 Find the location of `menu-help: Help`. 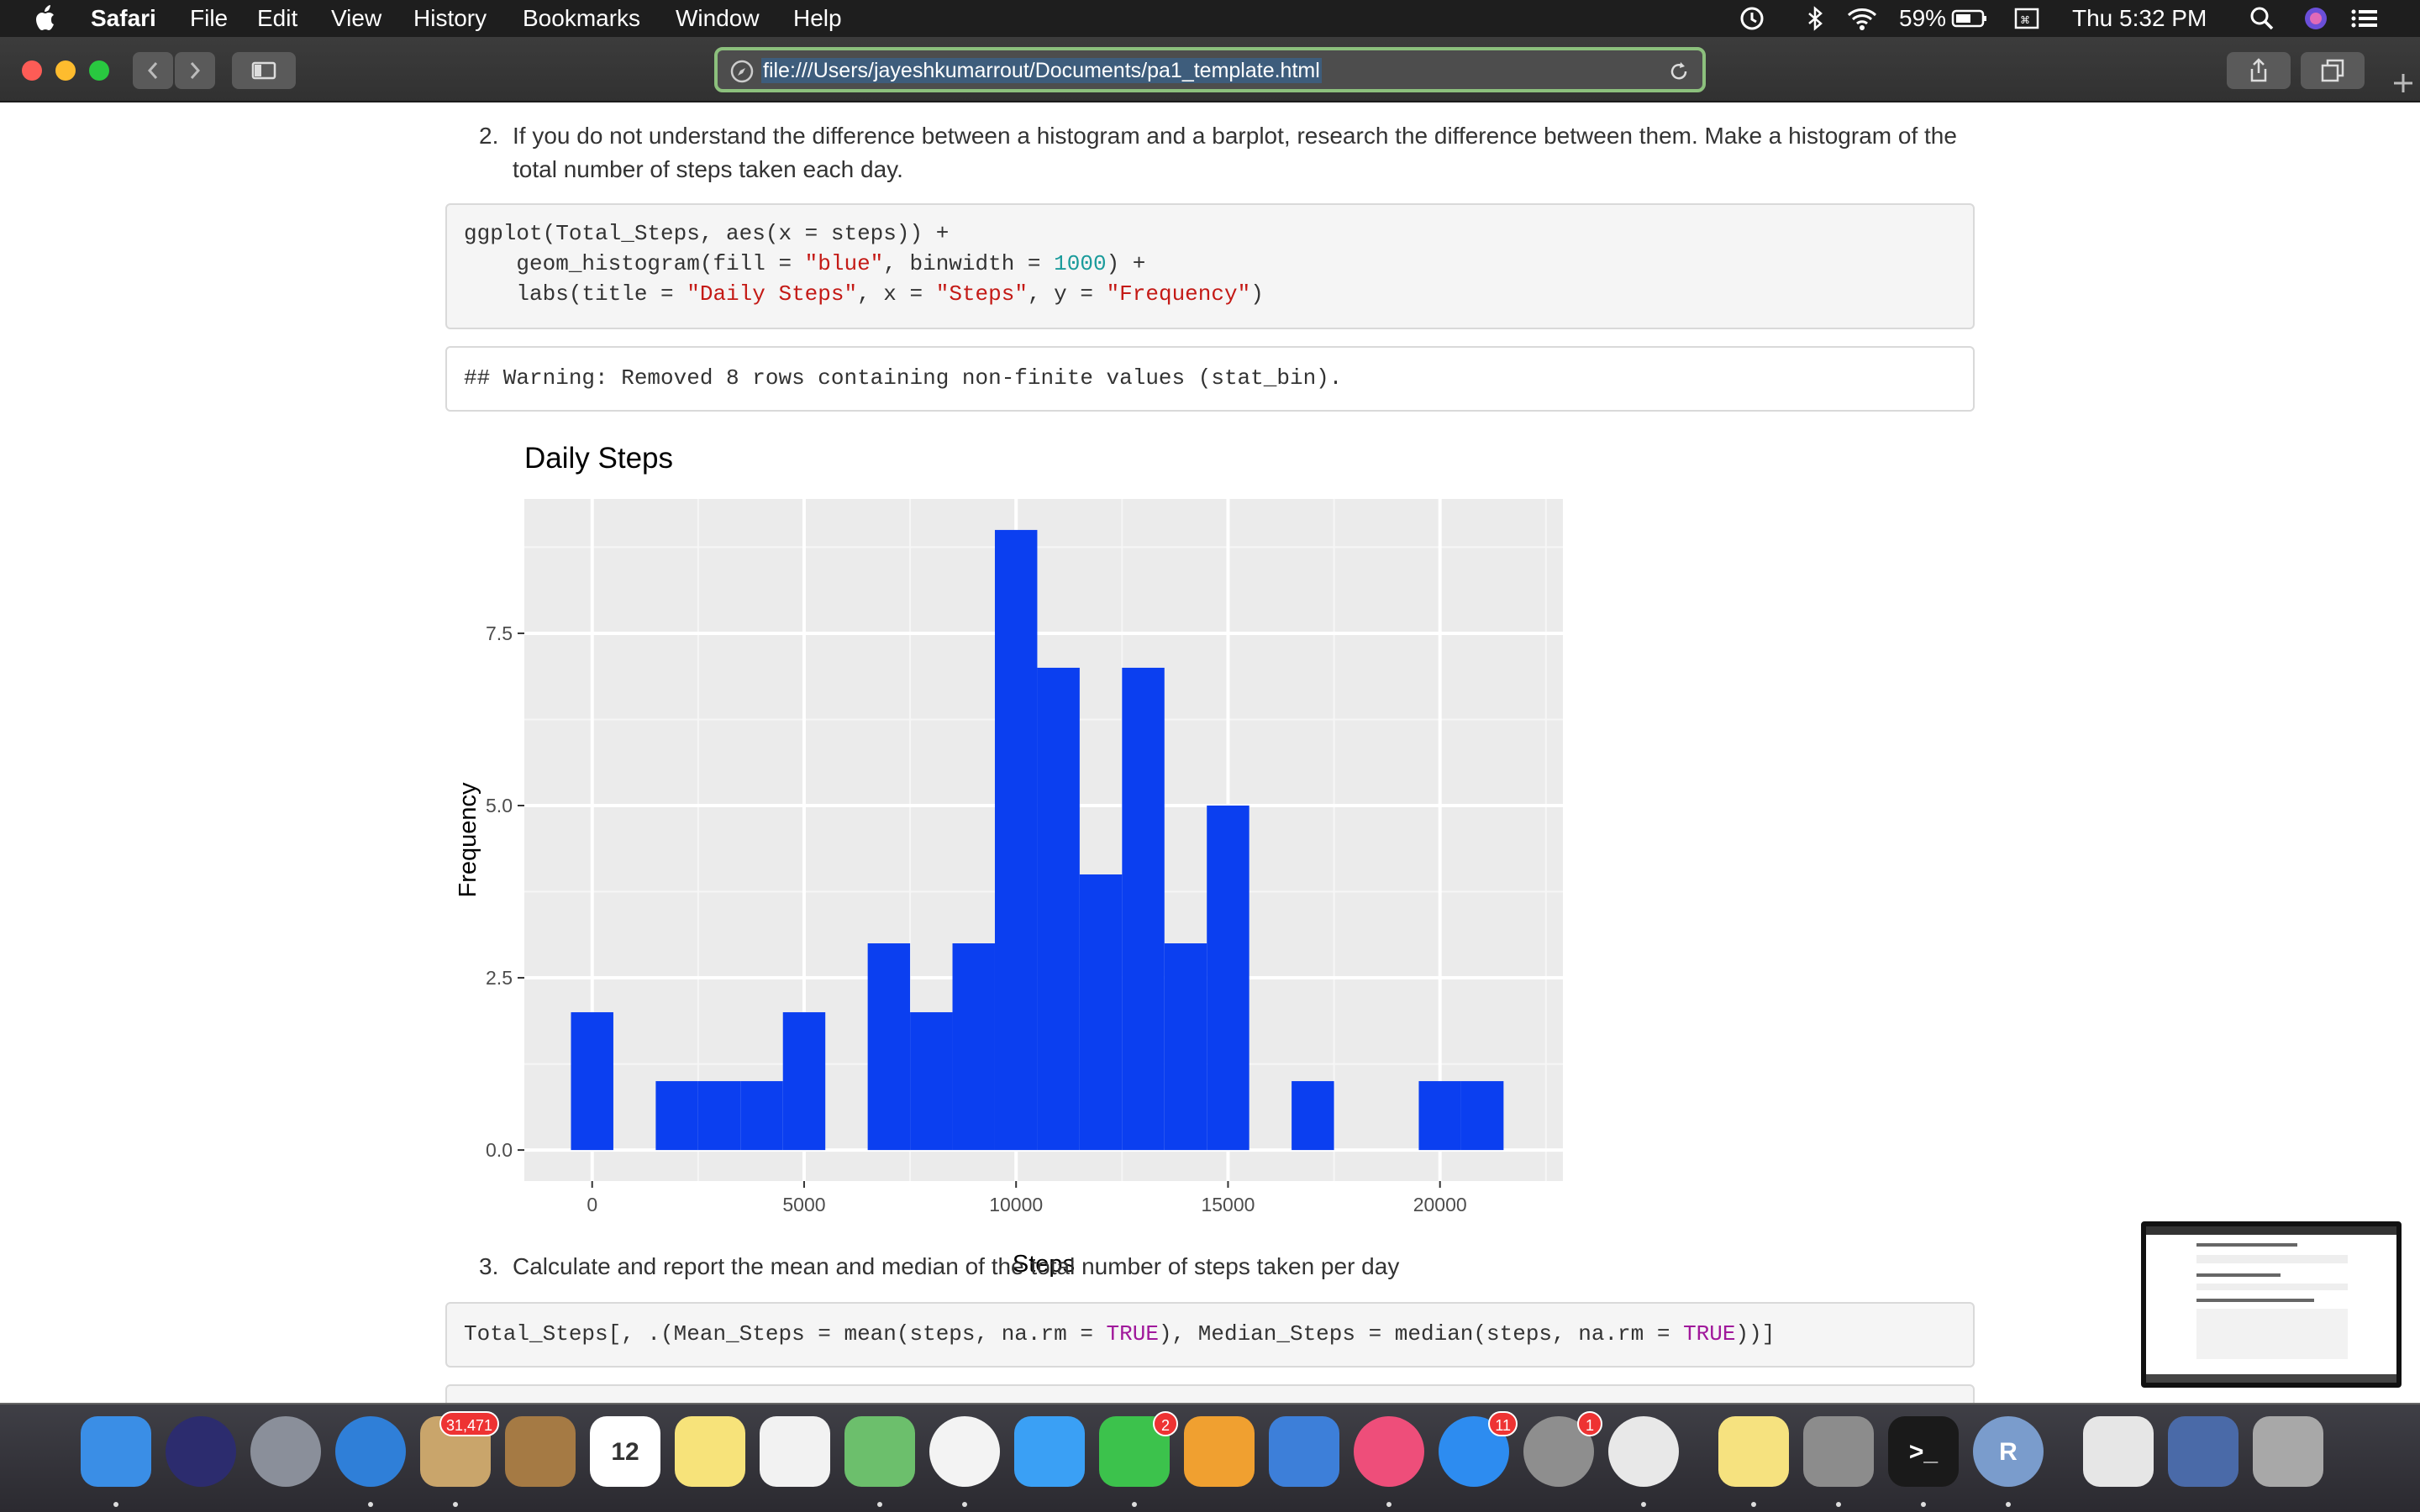

menu-help: Help is located at coordinates (817, 18).